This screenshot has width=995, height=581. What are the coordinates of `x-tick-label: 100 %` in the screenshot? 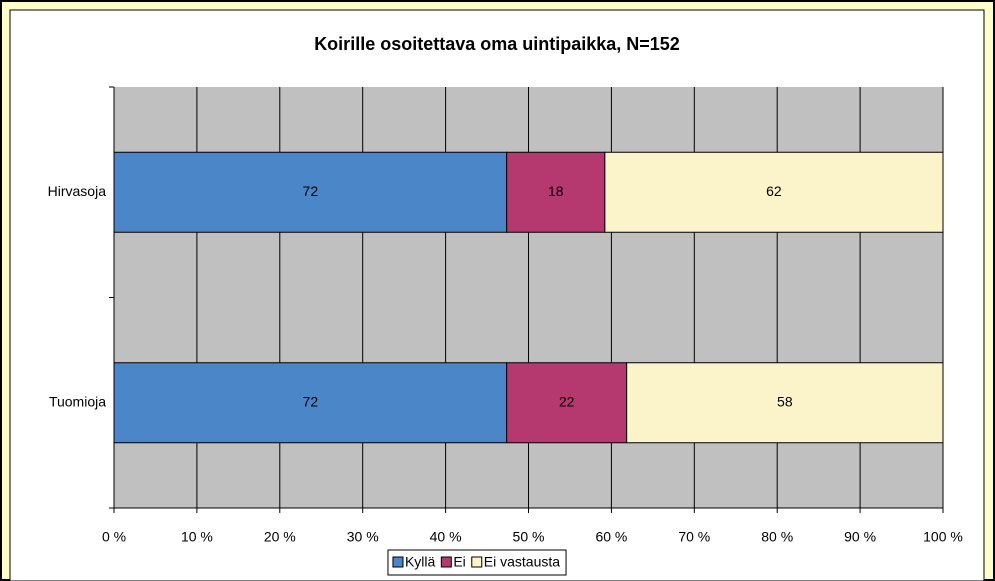 It's located at (943, 537).